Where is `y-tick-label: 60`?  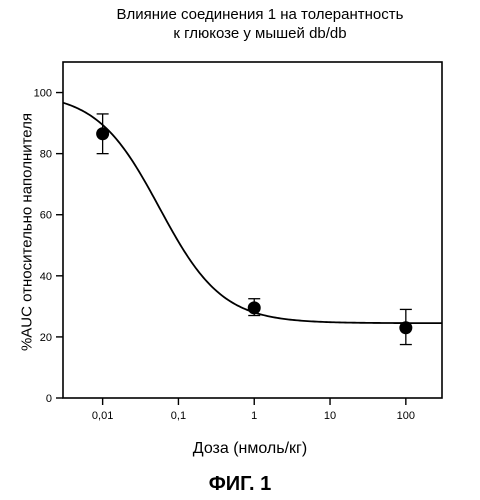 y-tick-label: 60 is located at coordinates (46, 216).